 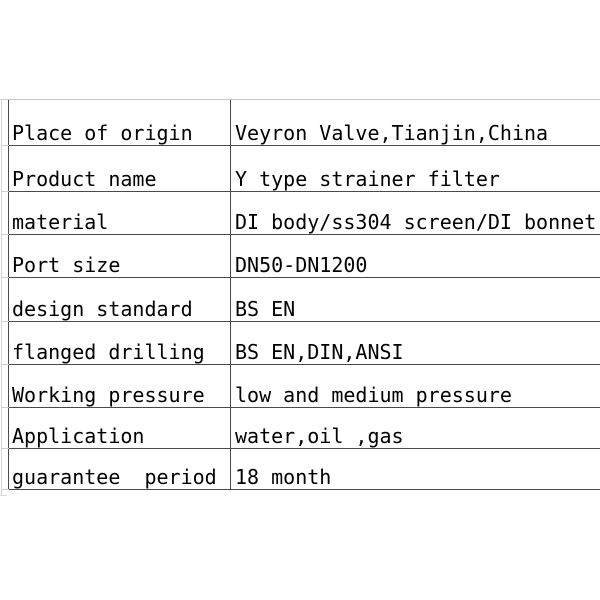 I want to click on gridline-top, so click(x=300, y=99).